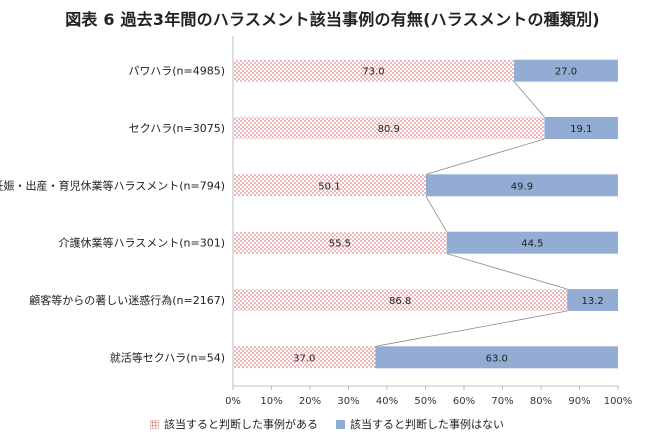 The width and height of the screenshot is (665, 438). Describe the element at coordinates (167, 357) in the screenshot. I see `category-label-6: 就活等セクハラ(n=54)` at that location.